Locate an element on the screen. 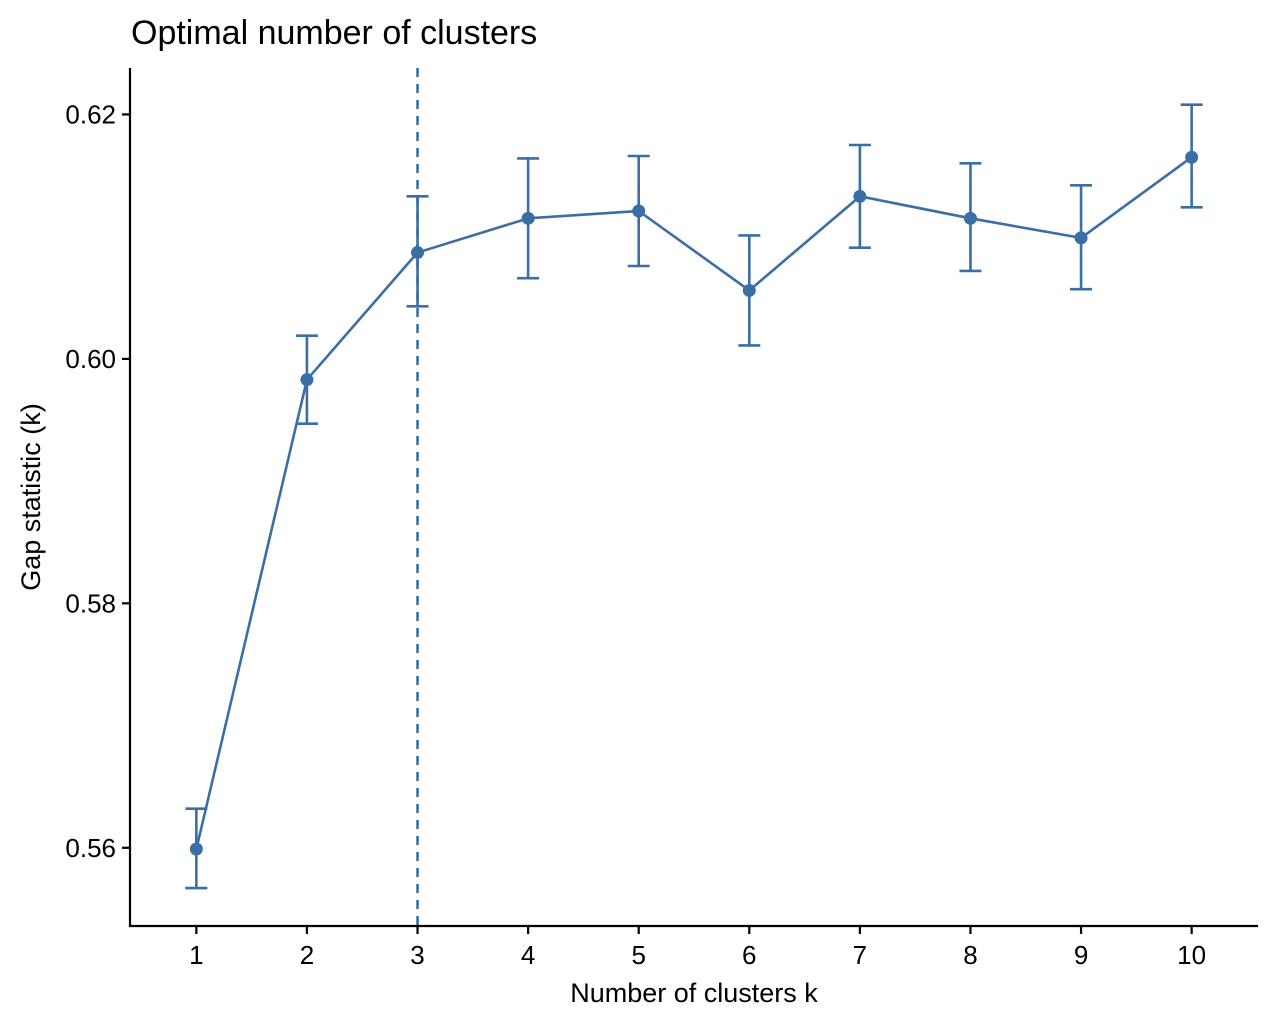 This screenshot has height=1024, width=1274. x-tick-label: 1 is located at coordinates (196, 955).